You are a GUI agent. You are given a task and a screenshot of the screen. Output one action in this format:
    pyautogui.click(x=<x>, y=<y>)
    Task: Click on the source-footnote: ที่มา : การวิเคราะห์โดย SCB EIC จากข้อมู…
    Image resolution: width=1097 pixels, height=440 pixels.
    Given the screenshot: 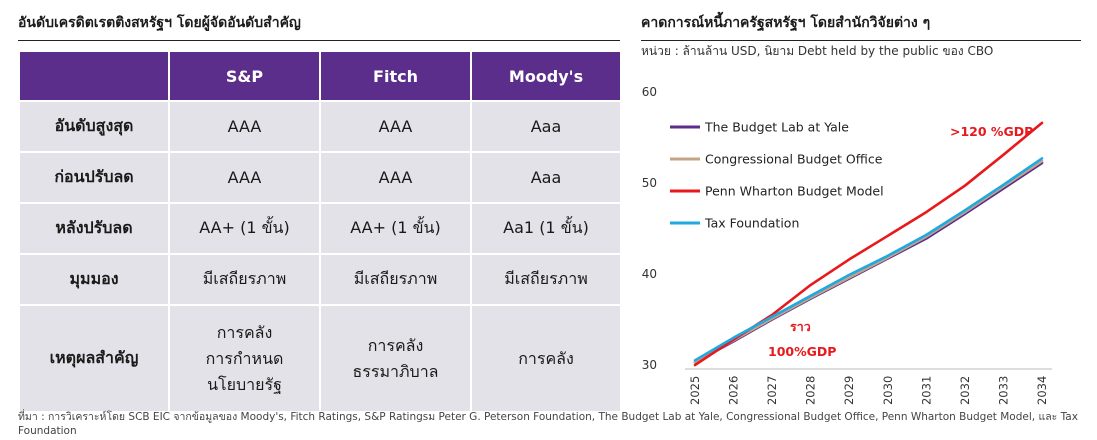 What is the action you would take?
    pyautogui.click(x=548, y=424)
    